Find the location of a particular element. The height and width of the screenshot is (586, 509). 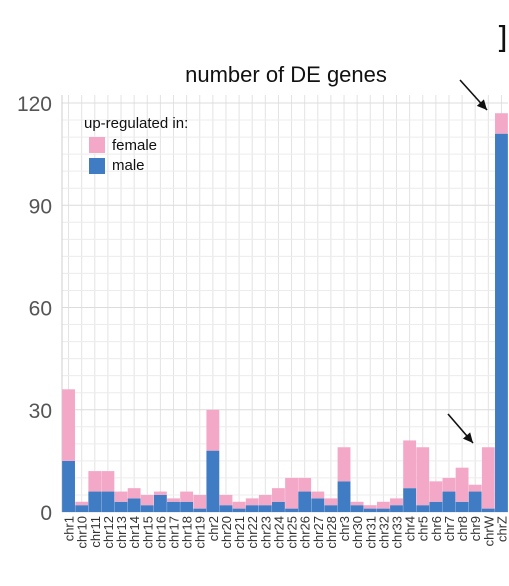

x-tick-label: chr17 is located at coordinates (174, 532).